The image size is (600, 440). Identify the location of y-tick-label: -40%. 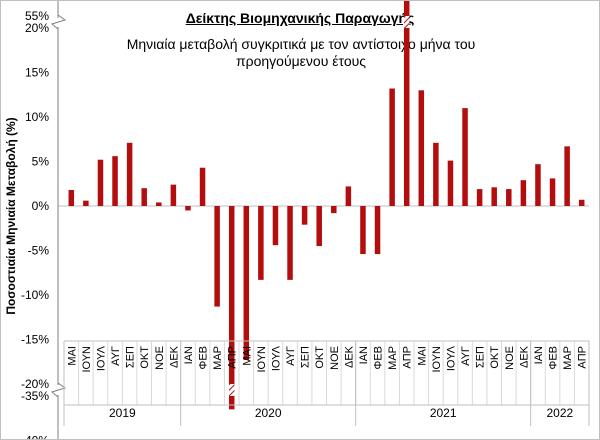
(35, 437).